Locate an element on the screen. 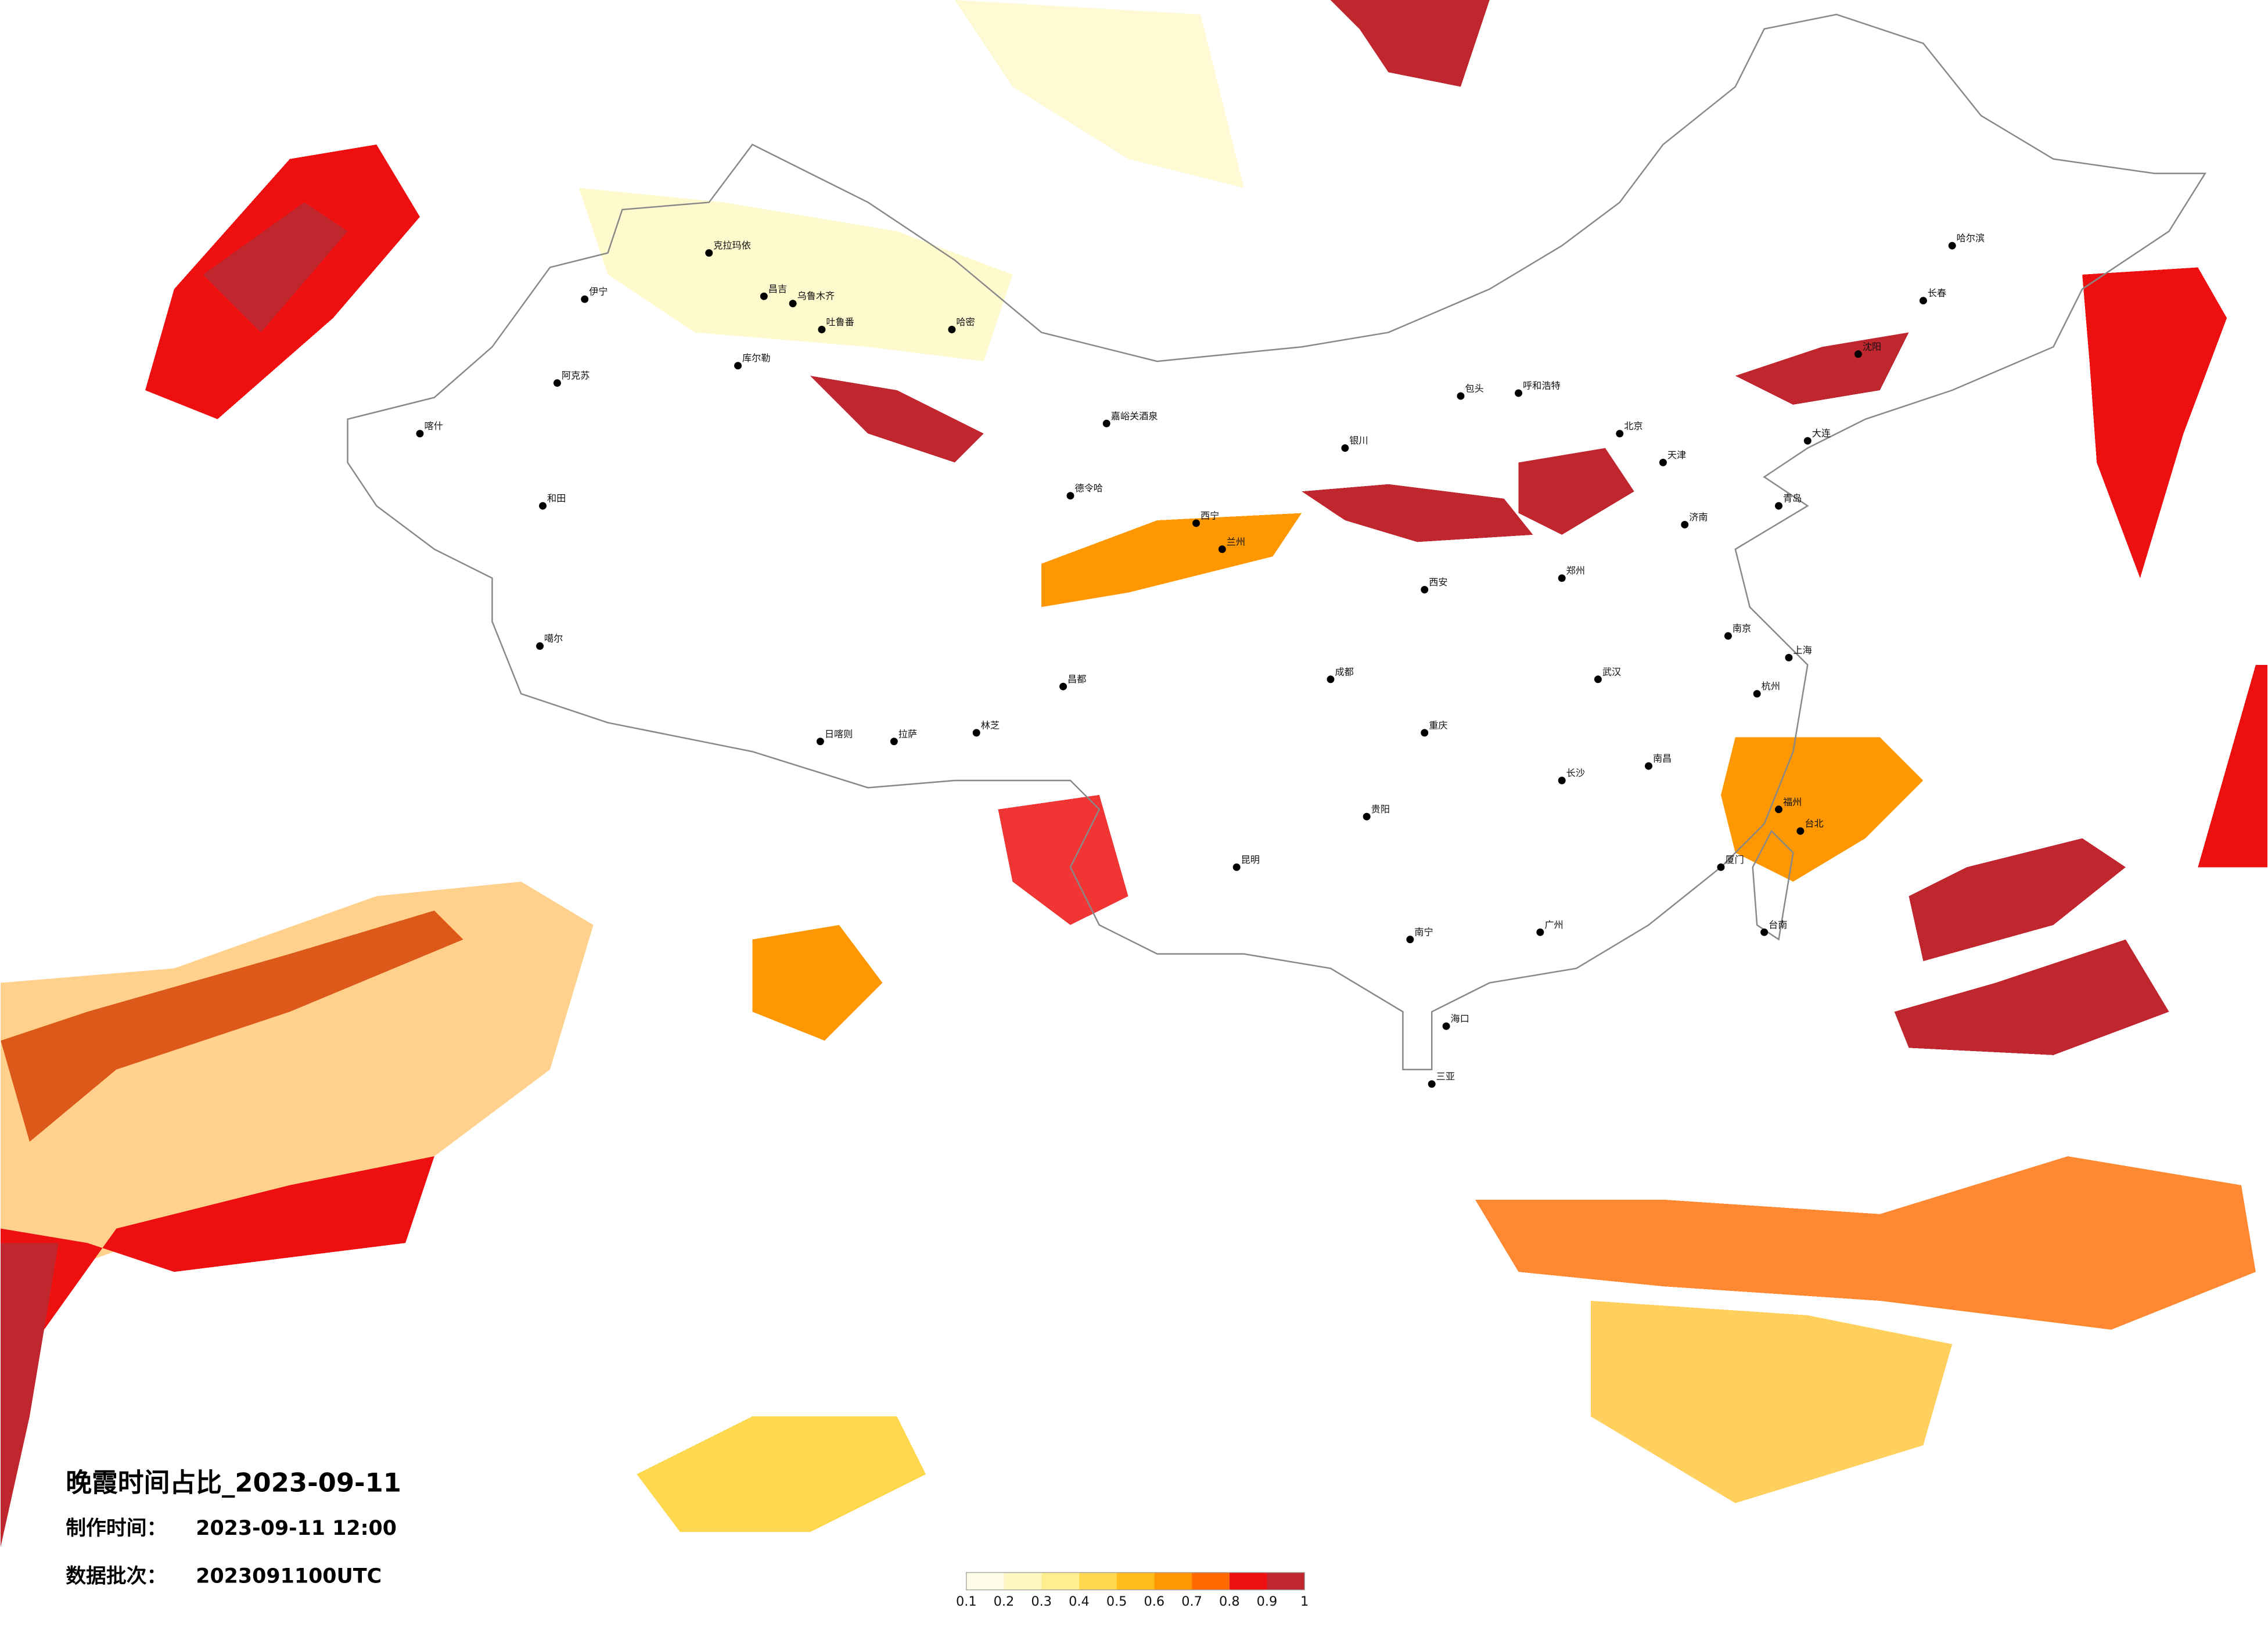 This screenshot has width=2268, height=1626. city-label: 伊宁 is located at coordinates (598, 291).